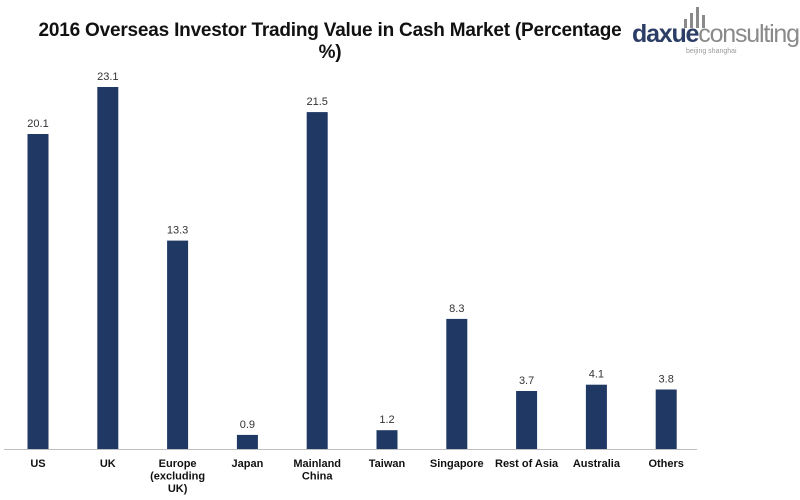 The width and height of the screenshot is (800, 500). What do you see at coordinates (596, 375) in the screenshot?
I see `value-label-8: 4.1` at bounding box center [596, 375].